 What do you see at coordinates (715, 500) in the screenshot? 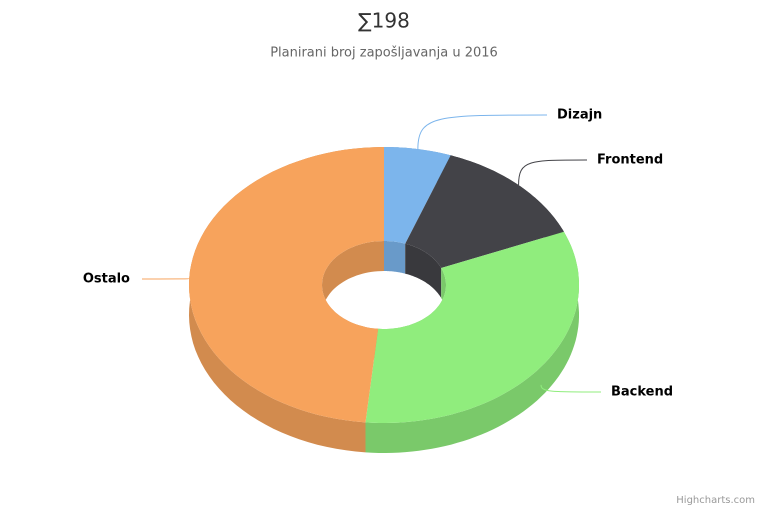
I see `credits: Highcharts.com` at bounding box center [715, 500].